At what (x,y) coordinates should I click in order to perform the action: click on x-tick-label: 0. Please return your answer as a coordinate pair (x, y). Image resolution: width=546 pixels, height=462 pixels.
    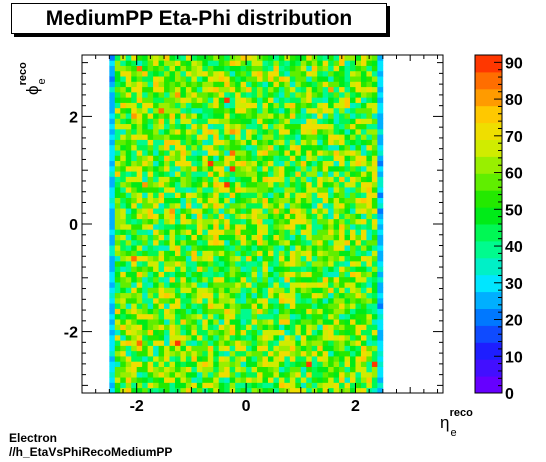
    Looking at the image, I should click on (246, 406).